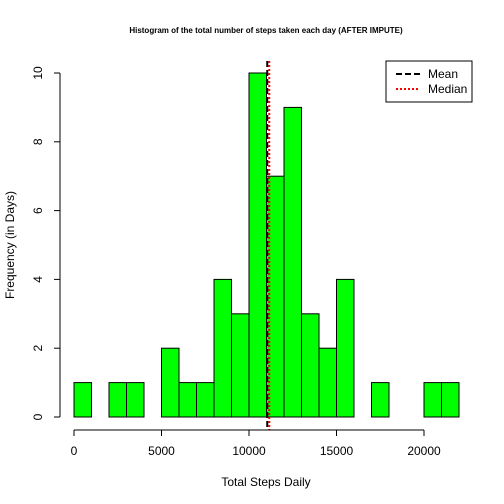  What do you see at coordinates (38, 416) in the screenshot?
I see `y-tick-label: 0` at bounding box center [38, 416].